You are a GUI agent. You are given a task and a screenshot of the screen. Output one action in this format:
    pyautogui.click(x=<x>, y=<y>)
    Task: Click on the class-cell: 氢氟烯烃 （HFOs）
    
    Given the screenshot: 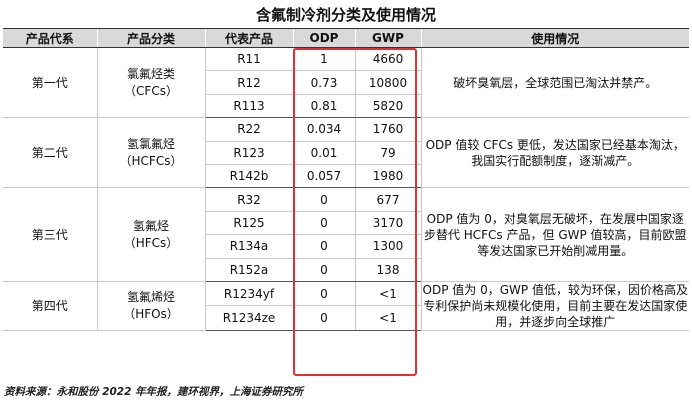 What is the action you would take?
    pyautogui.click(x=150, y=306)
    